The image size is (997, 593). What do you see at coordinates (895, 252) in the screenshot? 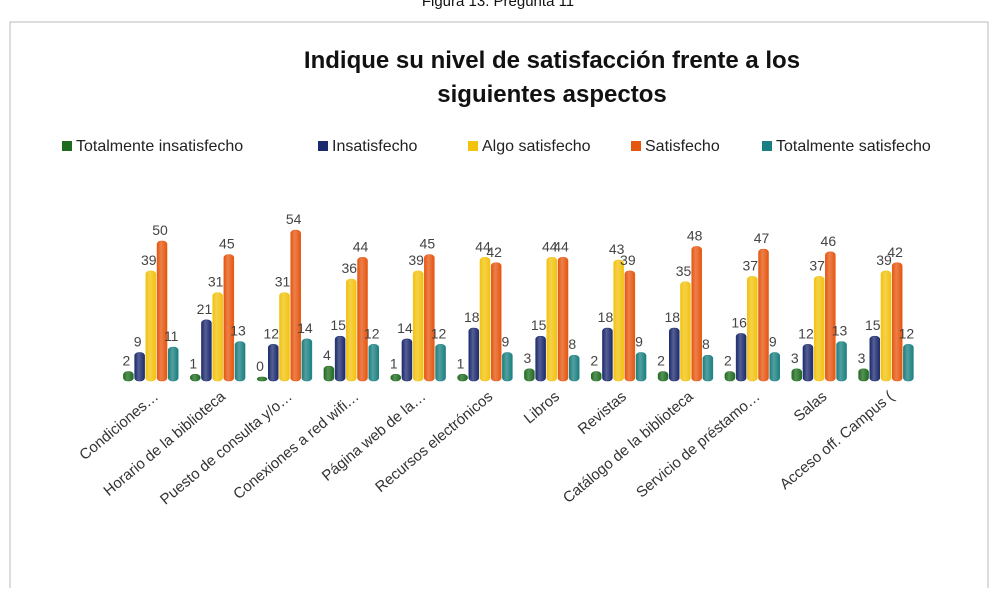
I see `value-label: 42` at bounding box center [895, 252].